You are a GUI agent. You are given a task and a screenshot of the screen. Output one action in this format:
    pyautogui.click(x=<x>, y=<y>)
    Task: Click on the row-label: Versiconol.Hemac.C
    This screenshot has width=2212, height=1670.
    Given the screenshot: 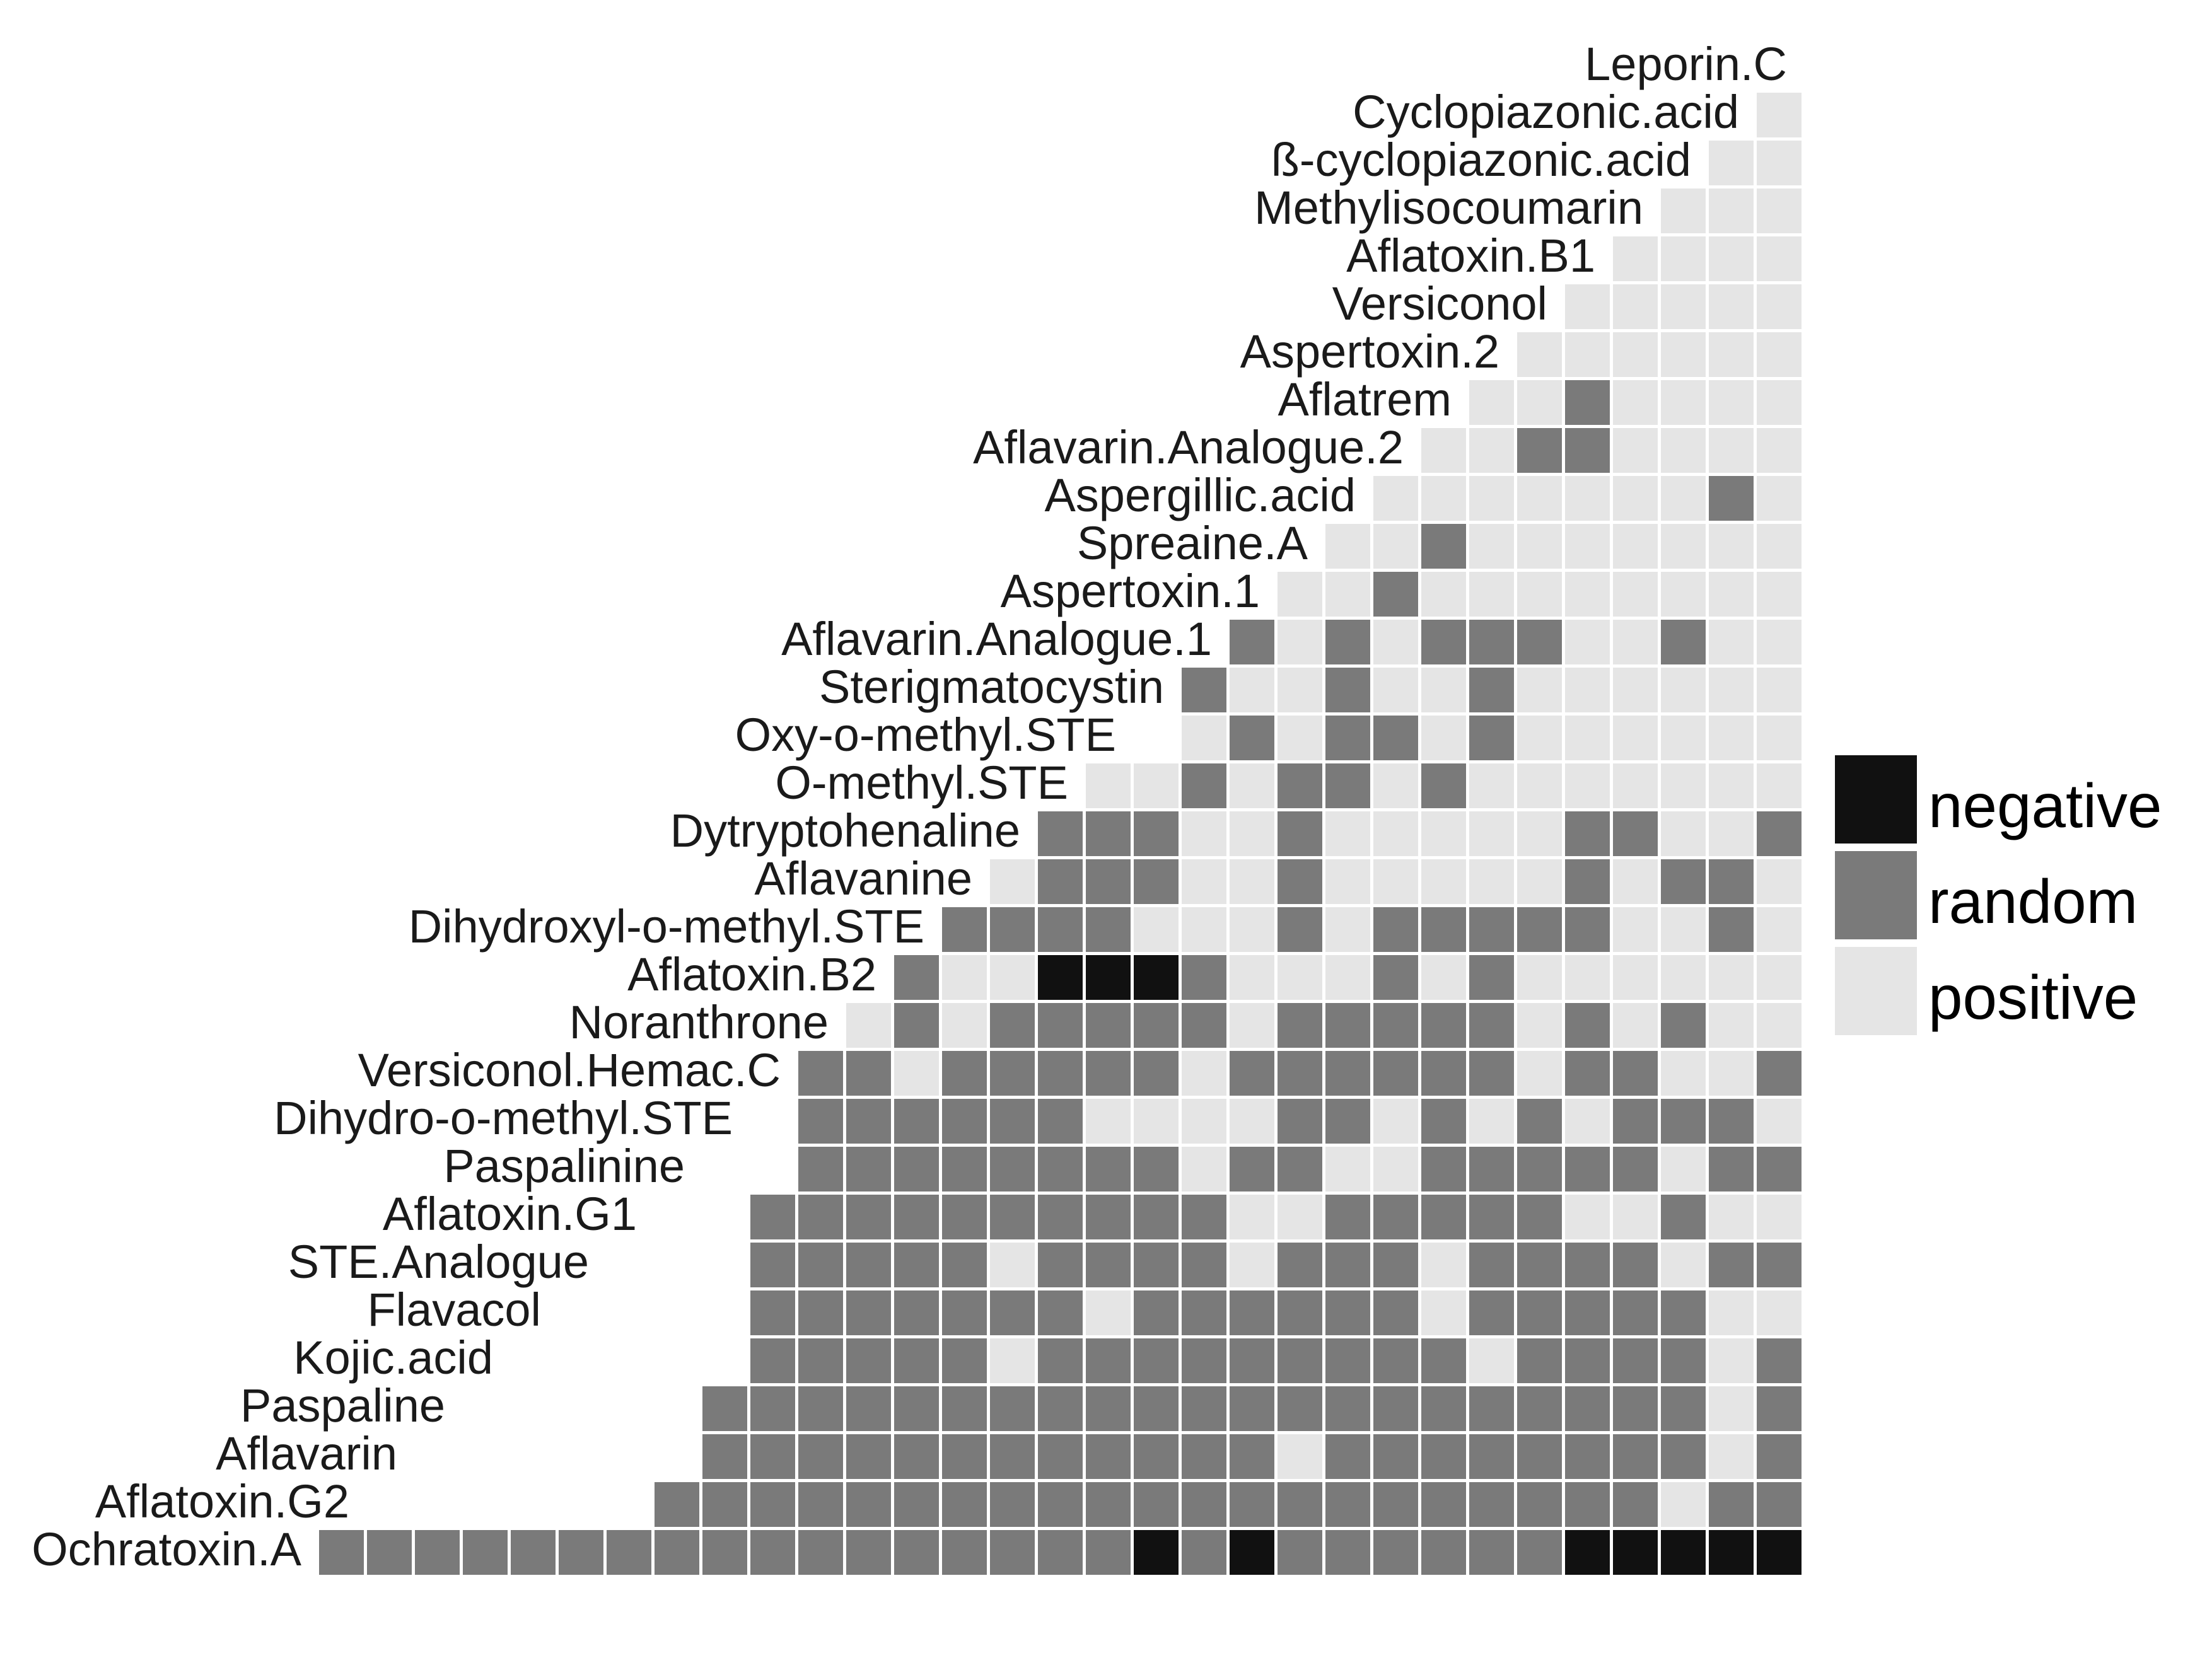 What is the action you would take?
    pyautogui.click(x=569, y=1070)
    